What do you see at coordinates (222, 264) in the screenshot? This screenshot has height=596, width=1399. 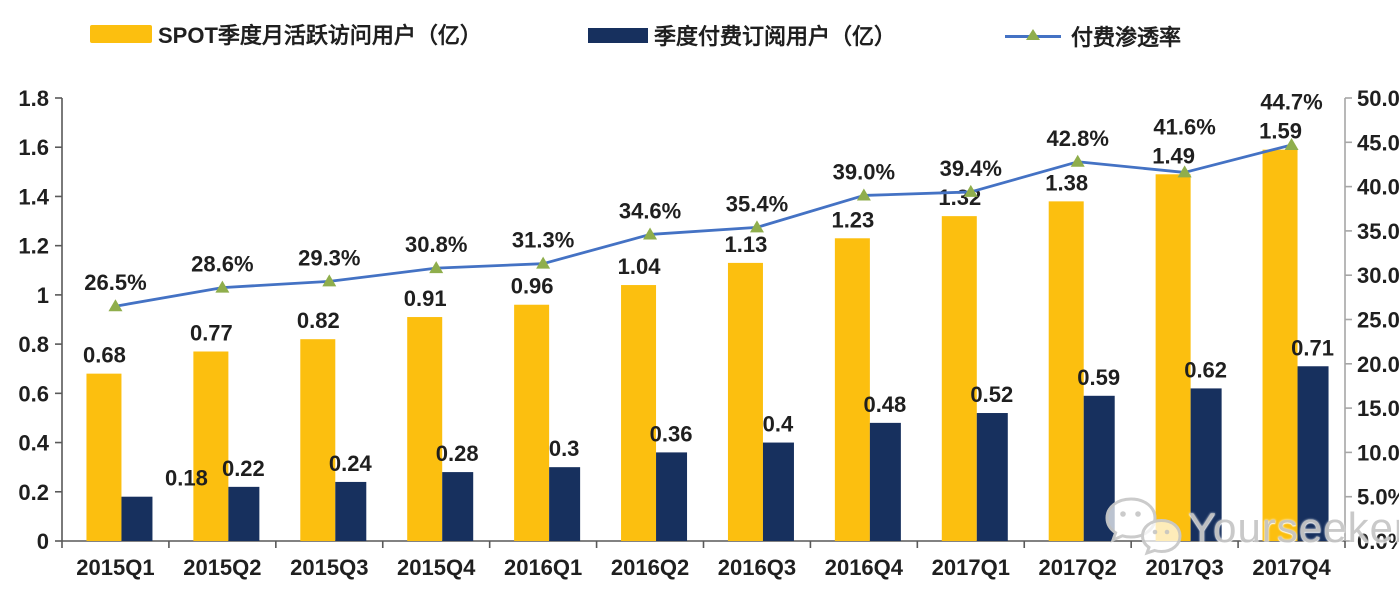 I see `penetration-label: 28.6%` at bounding box center [222, 264].